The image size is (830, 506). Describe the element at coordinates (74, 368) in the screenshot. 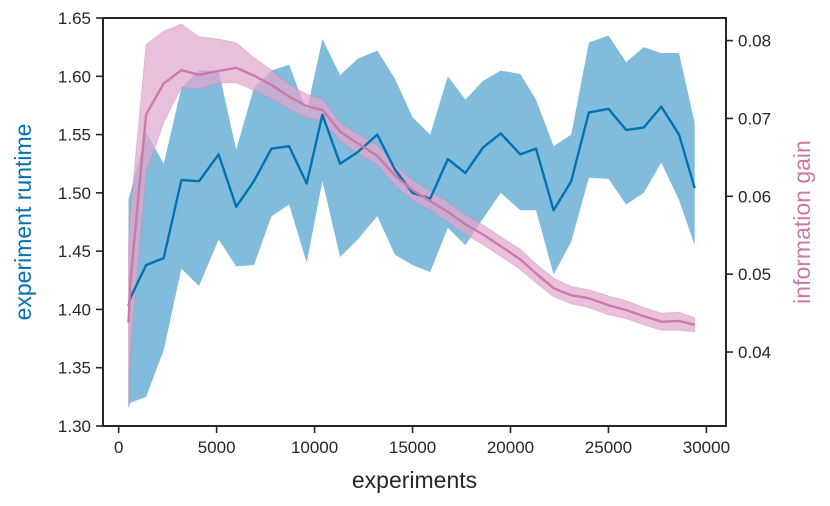

I see `left-y-tick-label: 1.35` at that location.